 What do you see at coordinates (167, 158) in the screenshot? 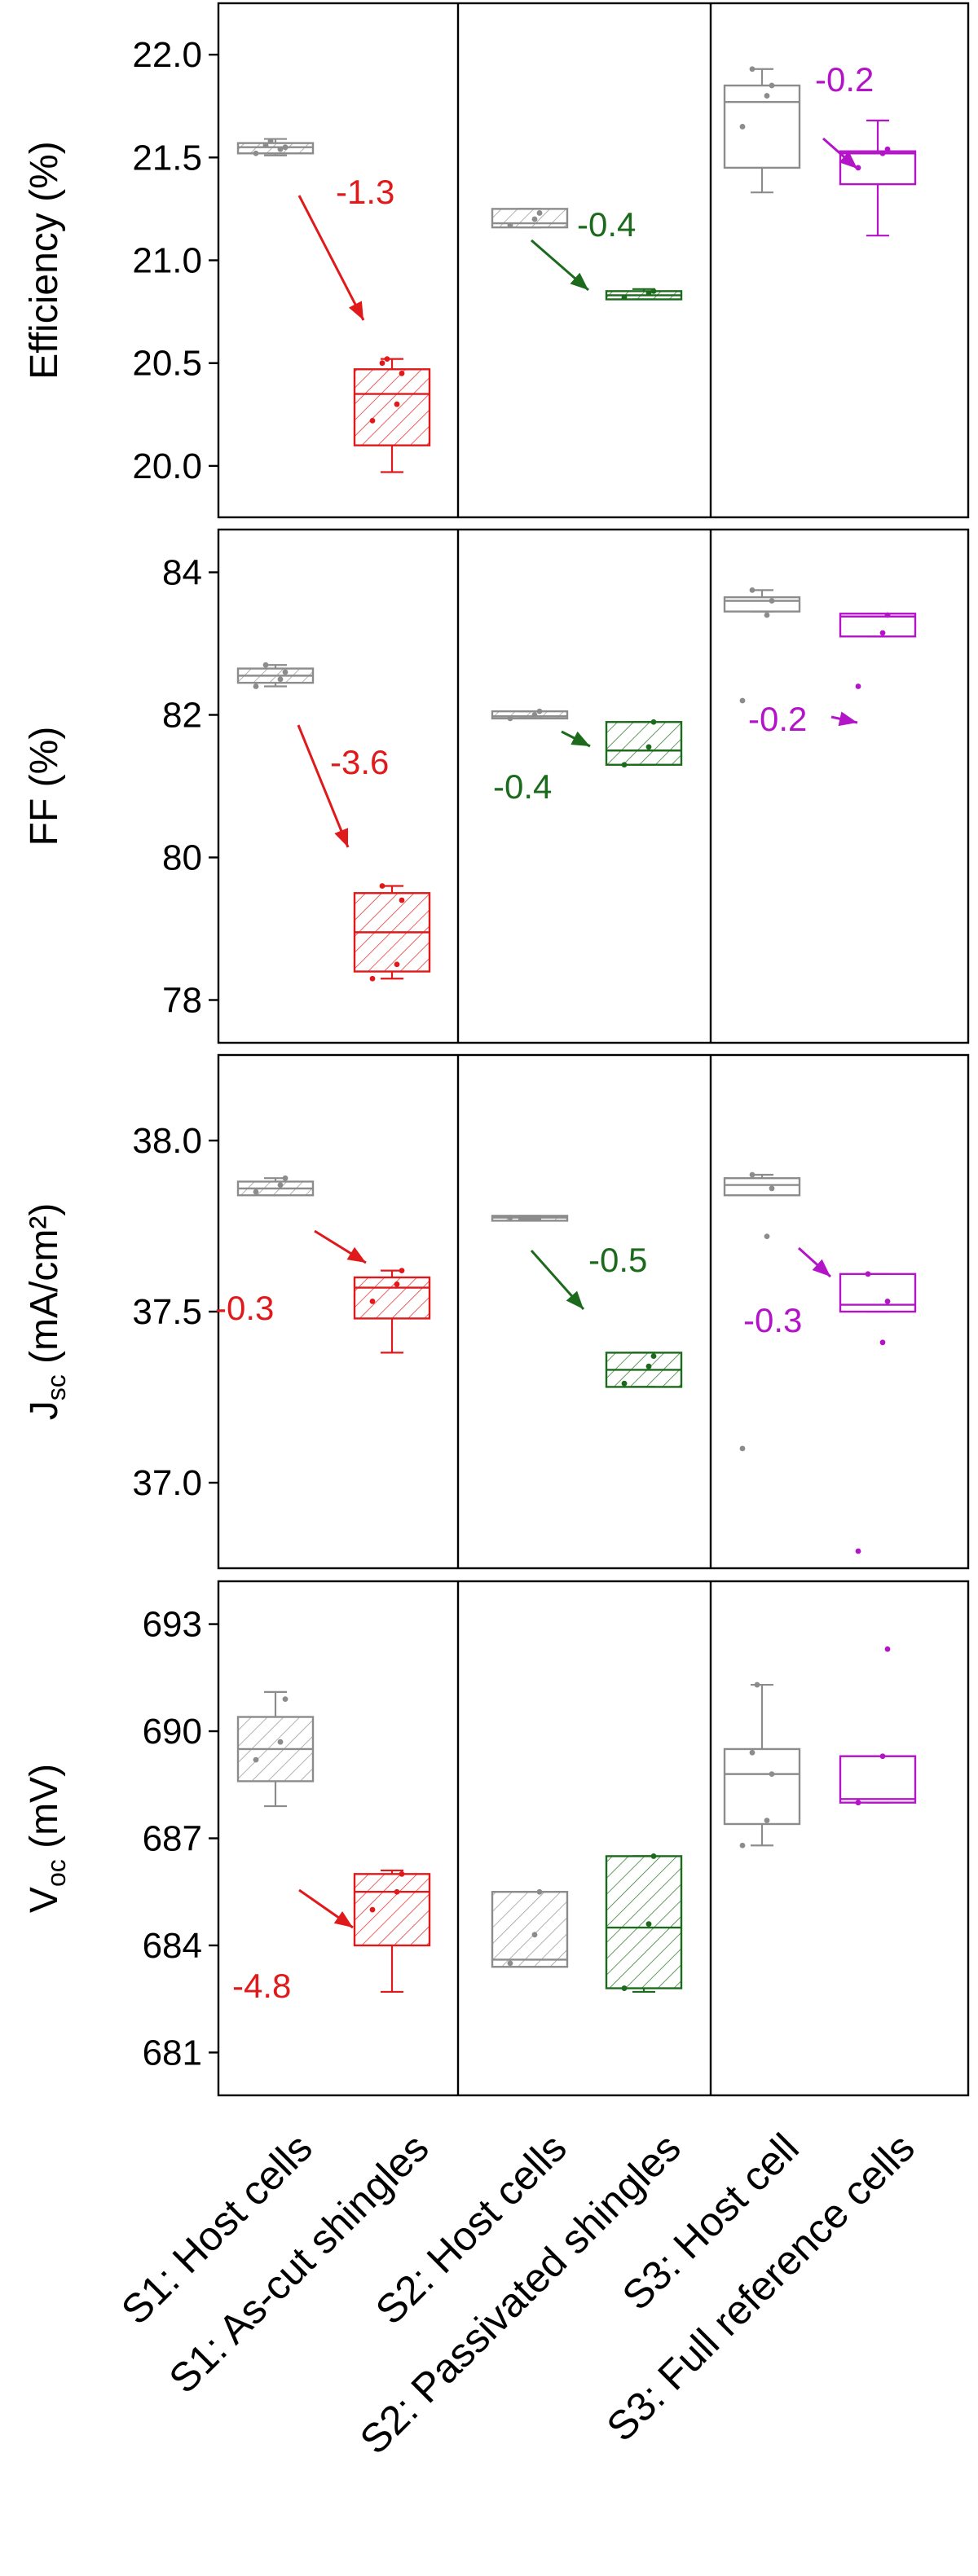
I see `y-tick-label: 21.5` at bounding box center [167, 158].